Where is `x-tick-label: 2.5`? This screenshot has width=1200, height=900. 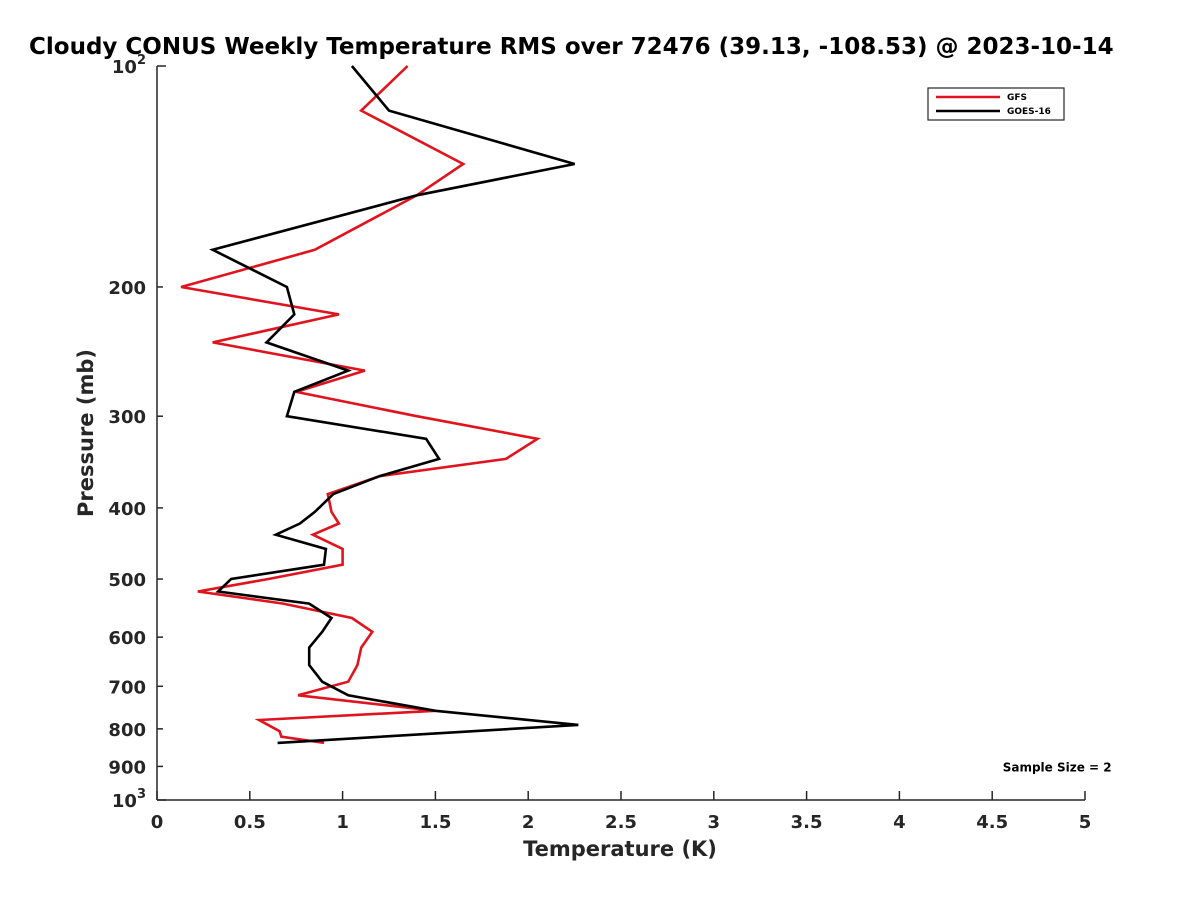
x-tick-label: 2.5 is located at coordinates (621, 822).